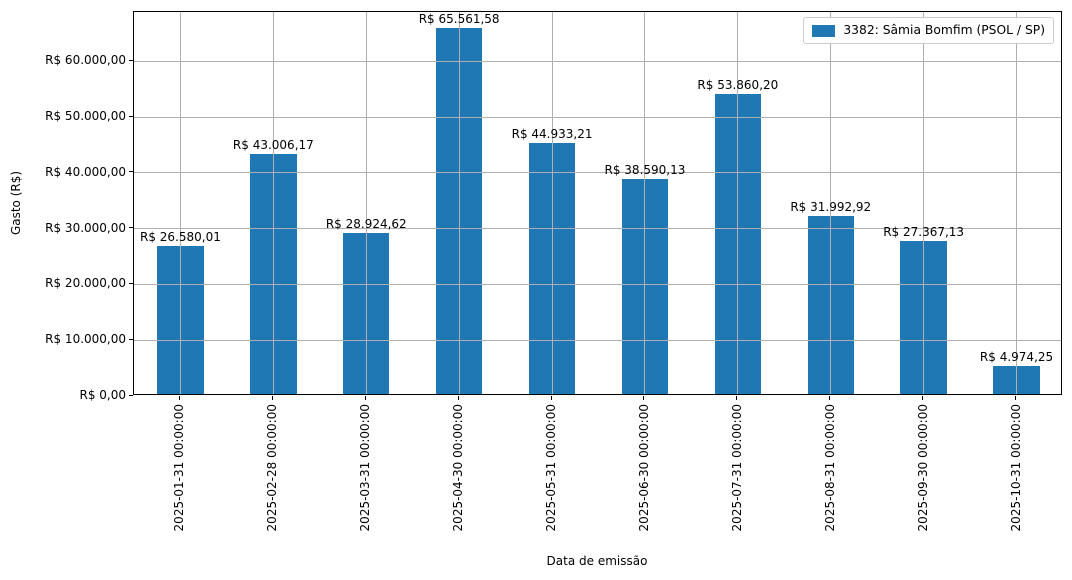 The width and height of the screenshot is (1072, 580). I want to click on bar-value-label: R$ 44.933,21, so click(552, 134).